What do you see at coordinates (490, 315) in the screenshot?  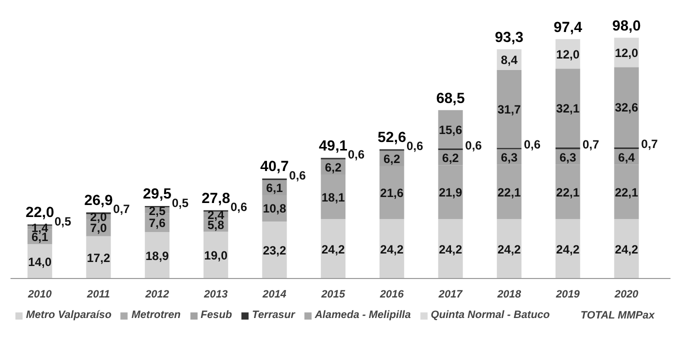 I see `legend-label: Quinta Normal - Batuco` at bounding box center [490, 315].